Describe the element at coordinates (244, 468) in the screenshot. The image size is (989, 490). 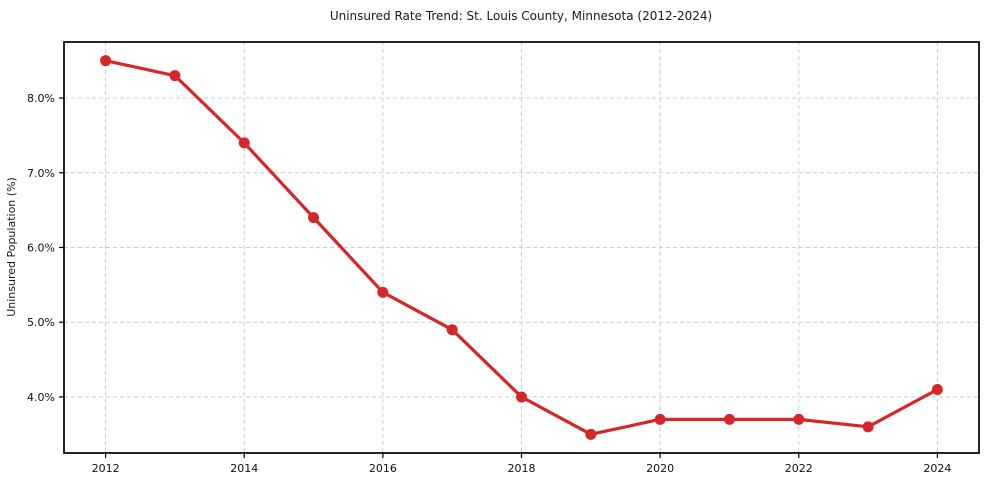
I see `x-tick-label: 2014` at that location.